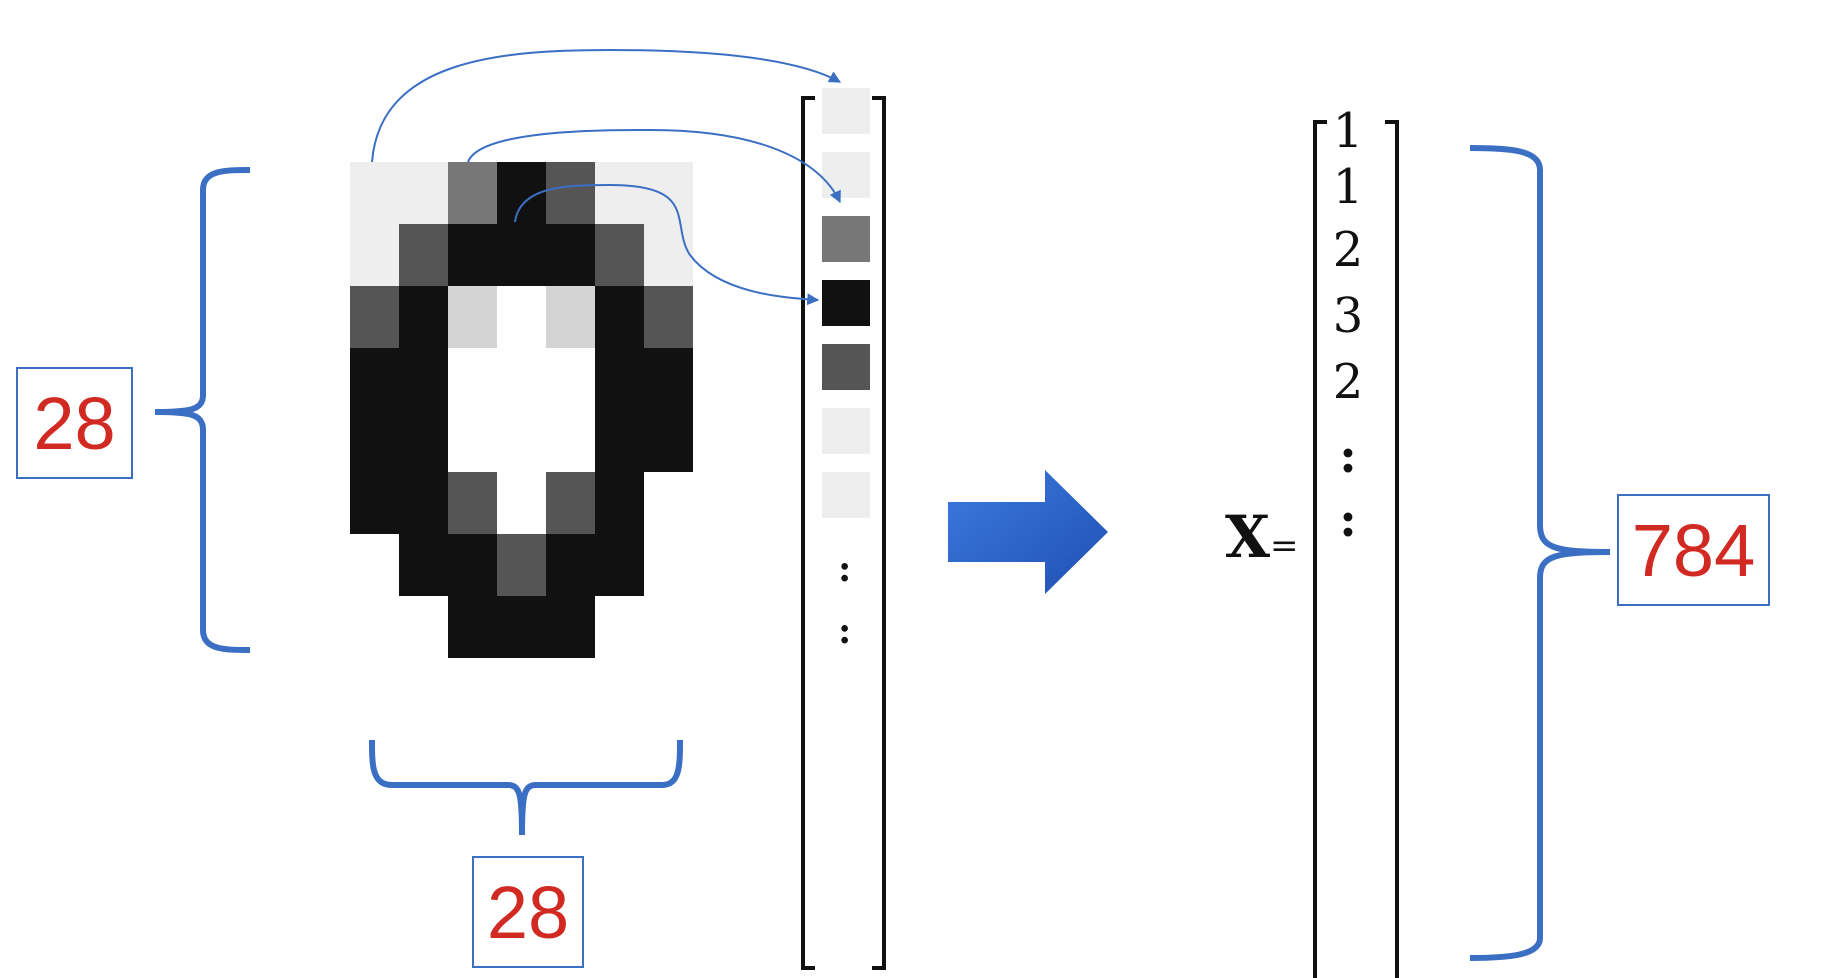  I want to click on transform-arrow, so click(1028, 532).